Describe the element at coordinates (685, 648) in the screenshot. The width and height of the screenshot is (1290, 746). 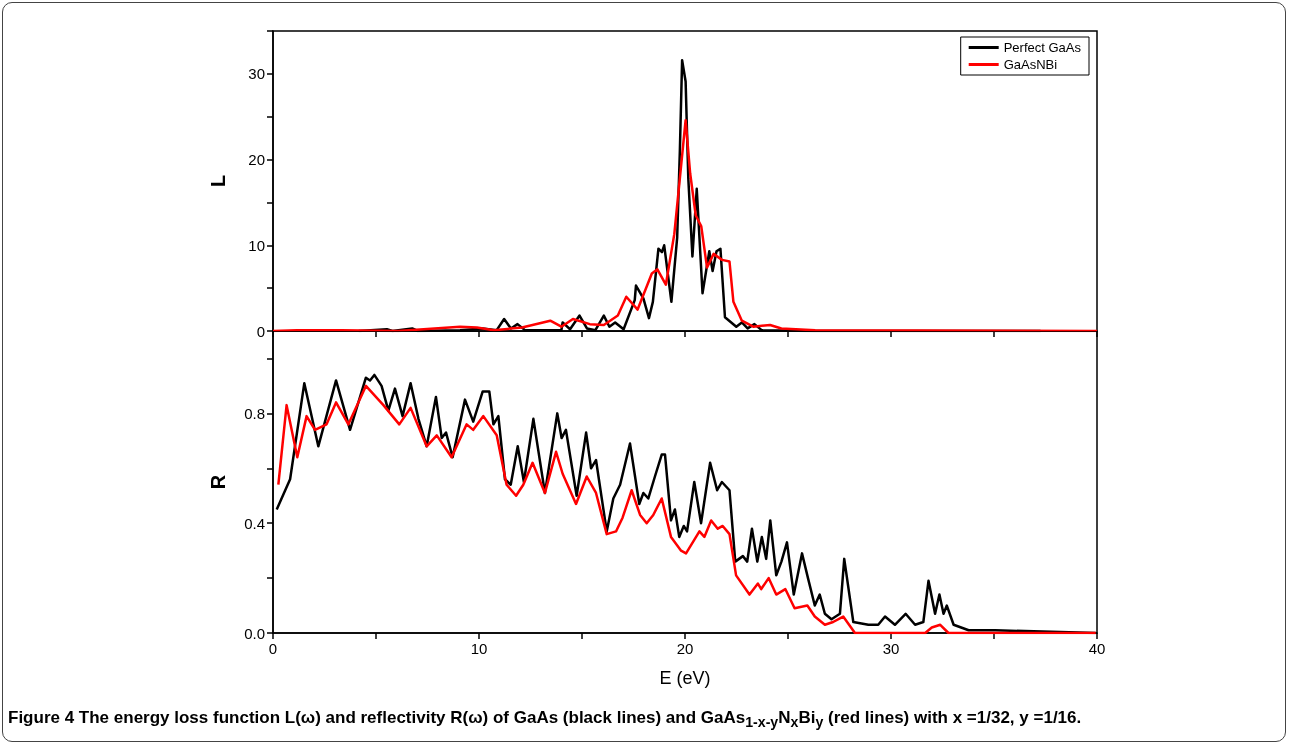
I see `x-tick-label: 20` at that location.